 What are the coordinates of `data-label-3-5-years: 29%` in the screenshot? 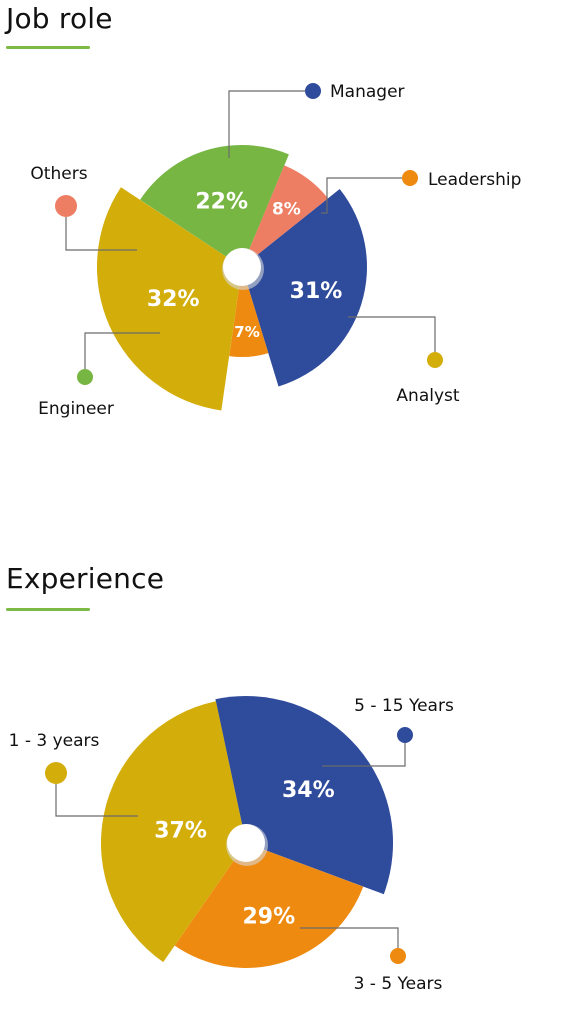 It's located at (268, 917).